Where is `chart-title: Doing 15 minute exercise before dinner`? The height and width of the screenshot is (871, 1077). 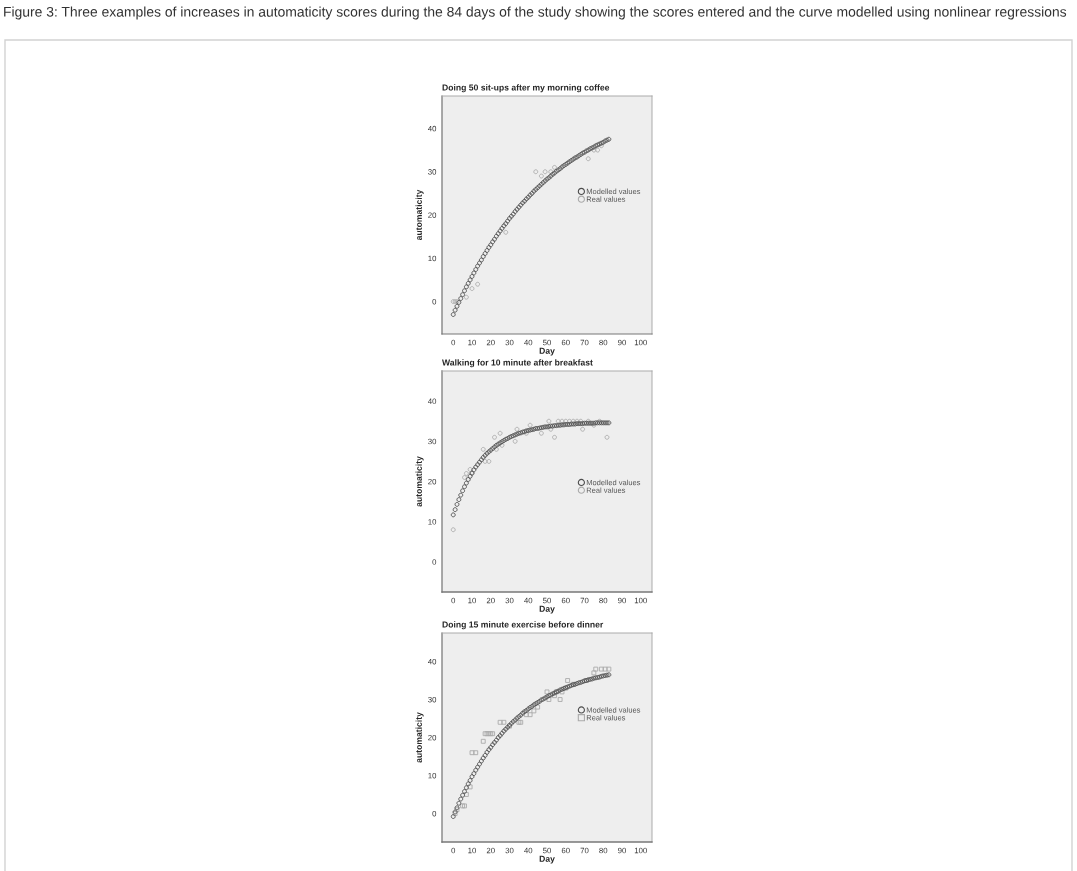
chart-title: Doing 15 minute exercise before dinner is located at coordinates (523, 625).